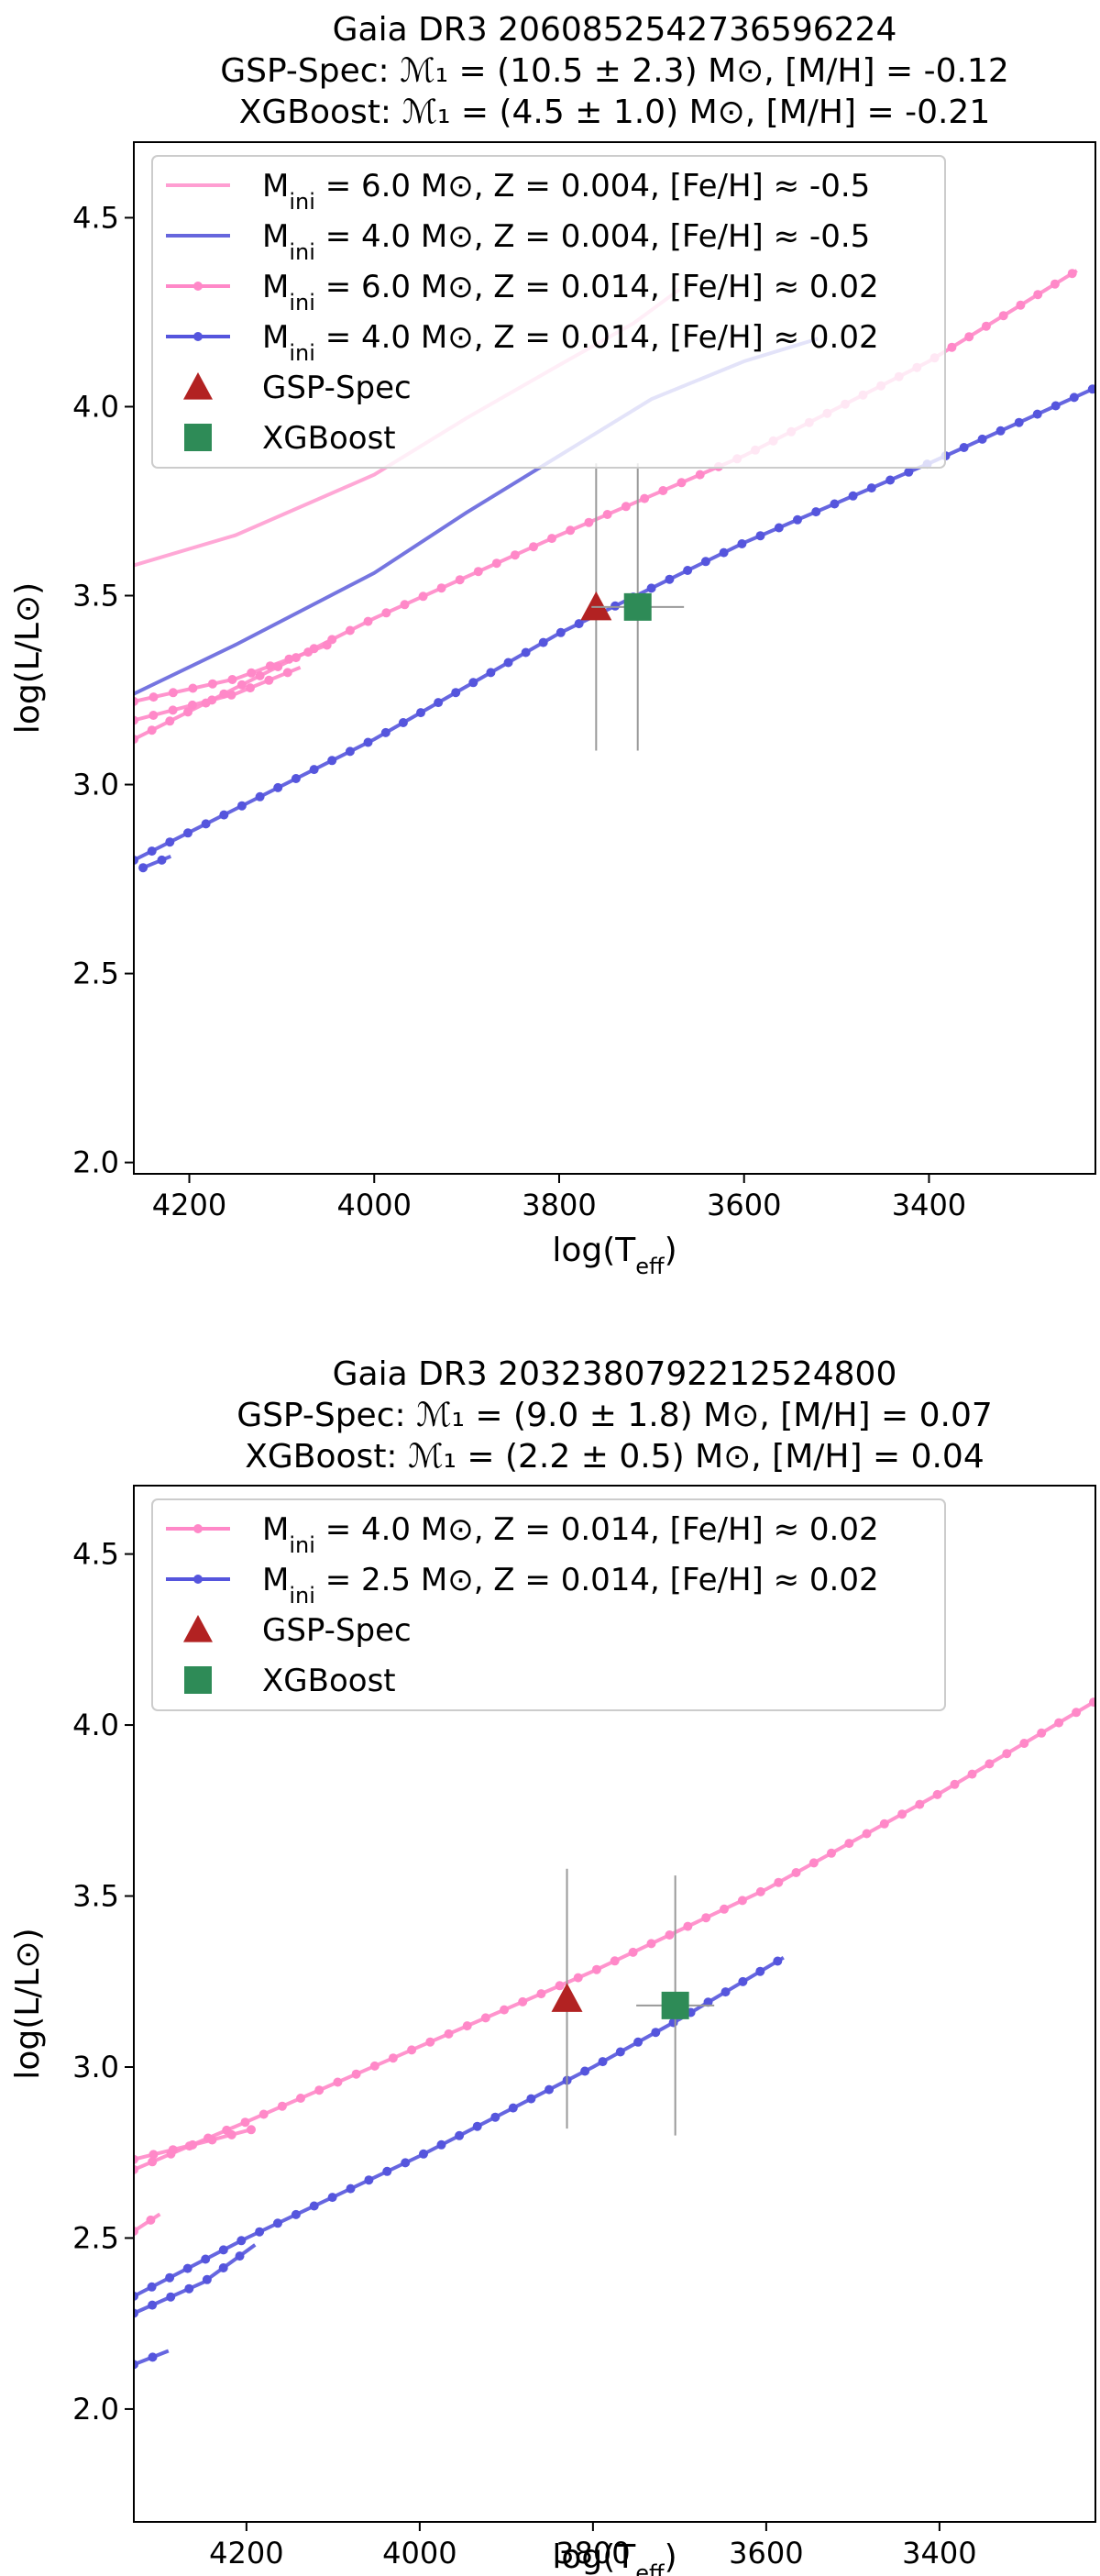 Image resolution: width=1100 pixels, height=2576 pixels. What do you see at coordinates (95, 785) in the screenshot?
I see `y-tick-label: 3.0` at bounding box center [95, 785].